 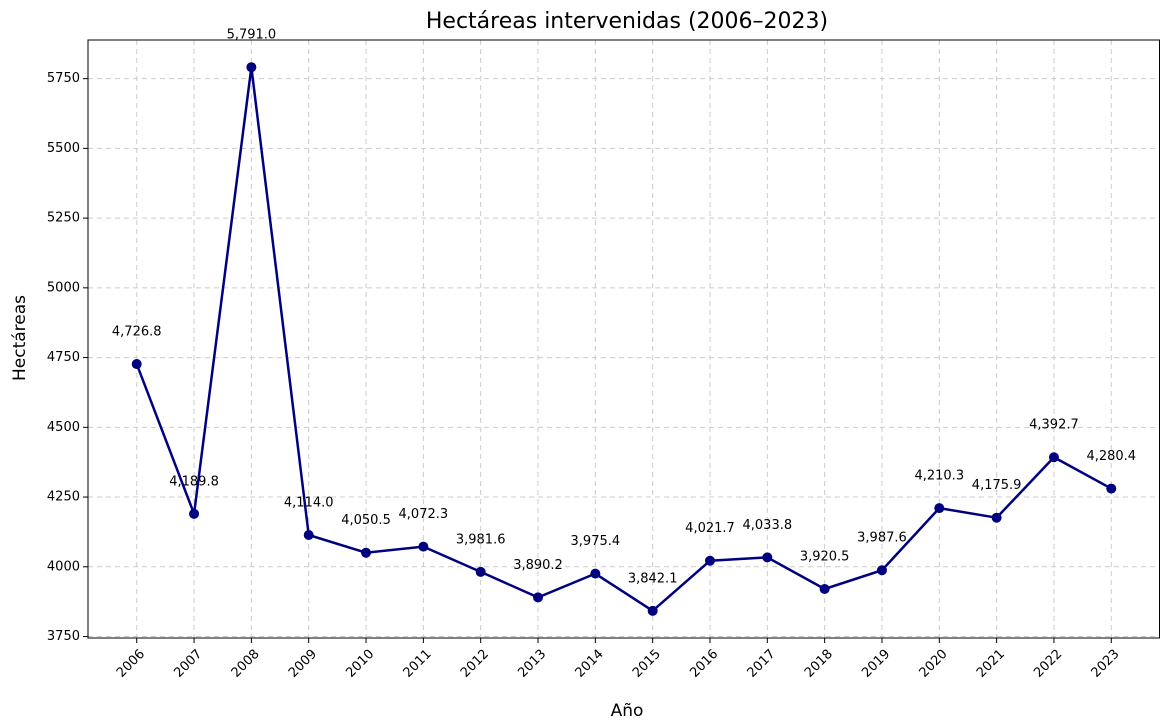 What do you see at coordinates (1106, 664) in the screenshot?
I see `x-tick-label: 2023` at bounding box center [1106, 664].